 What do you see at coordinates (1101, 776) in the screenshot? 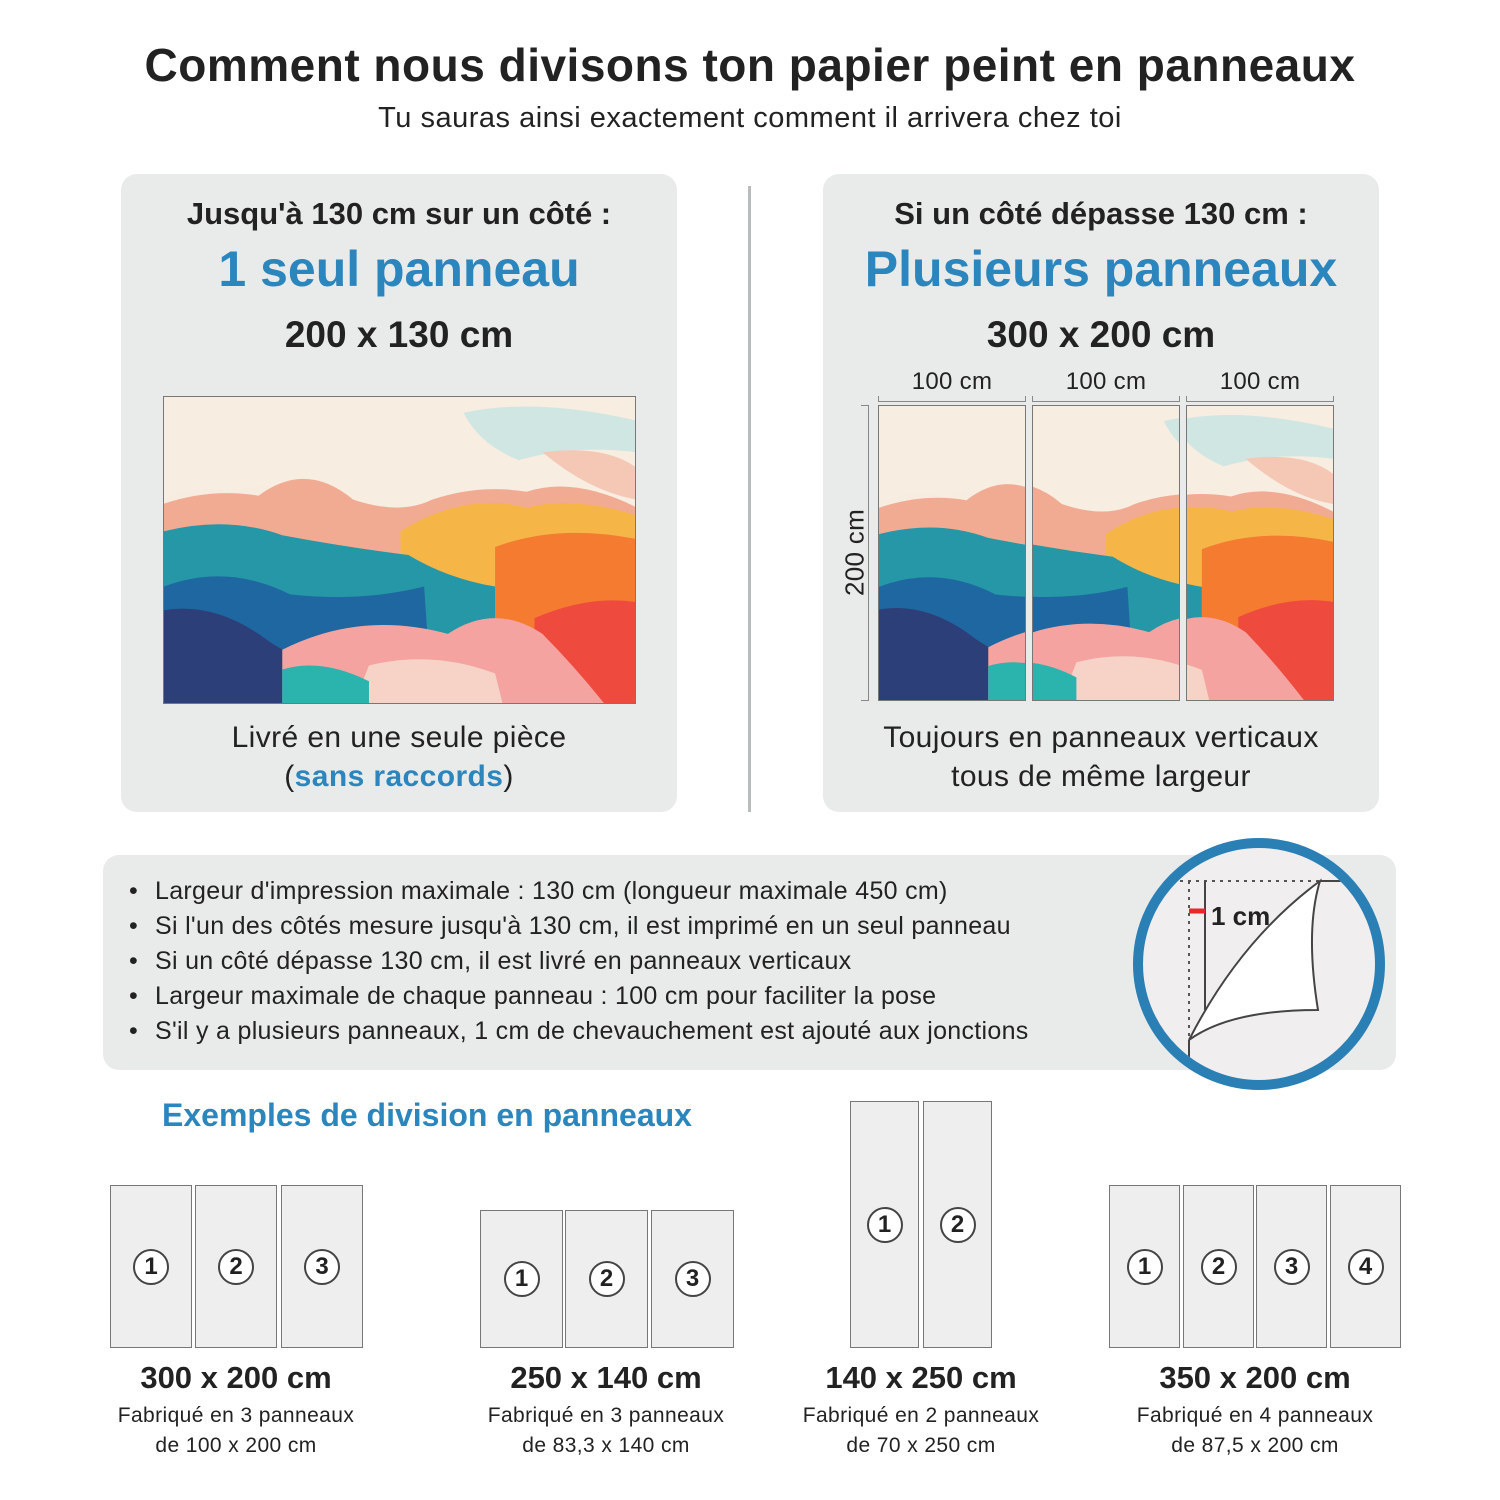
I see `multi-caption-line2: tous de même largeur` at bounding box center [1101, 776].